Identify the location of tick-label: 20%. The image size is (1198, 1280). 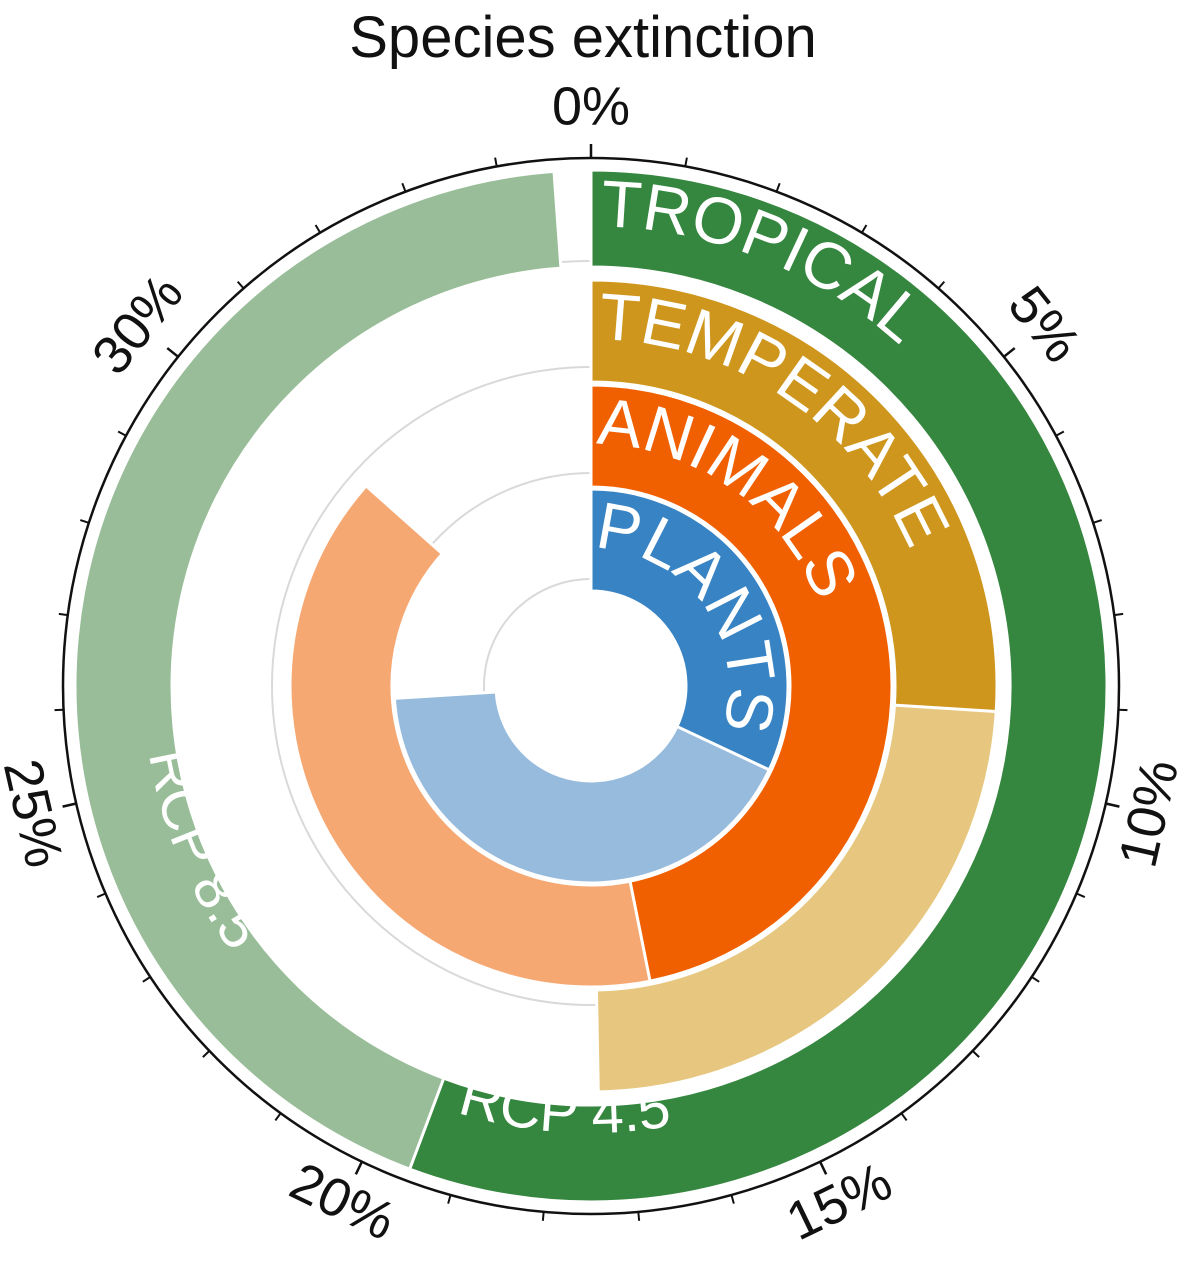
(342, 1201).